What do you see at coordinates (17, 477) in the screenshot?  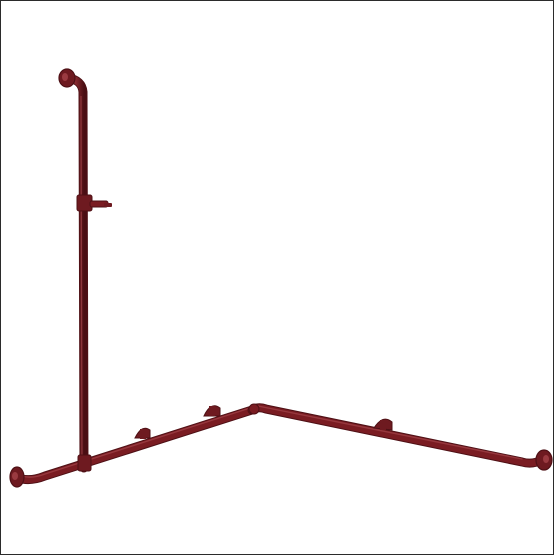 I see `wall-flange-left-end` at bounding box center [17, 477].